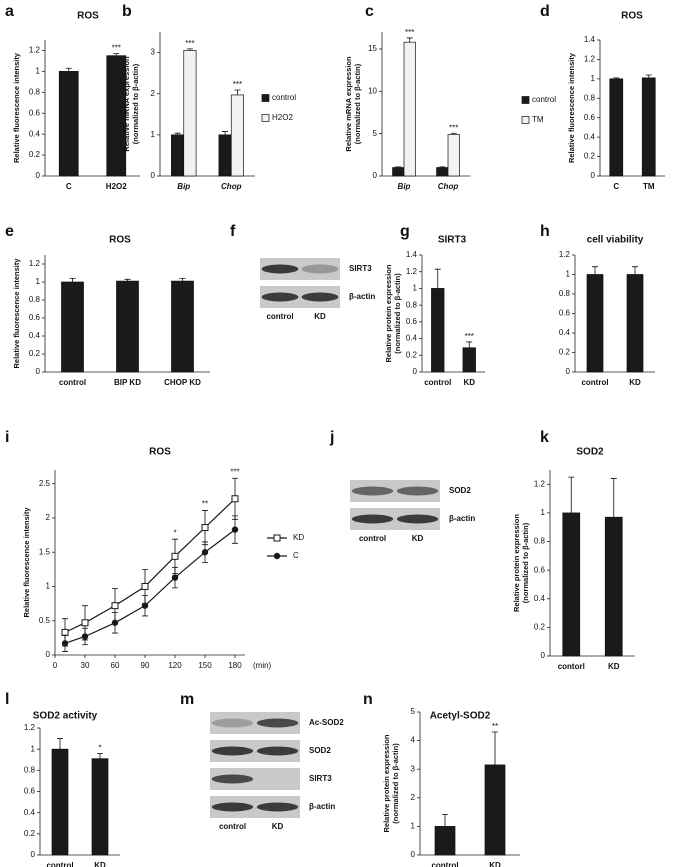 The image size is (685, 867). What do you see at coordinates (265, 98) in the screenshot?
I see `legend-swatch` at bounding box center [265, 98].